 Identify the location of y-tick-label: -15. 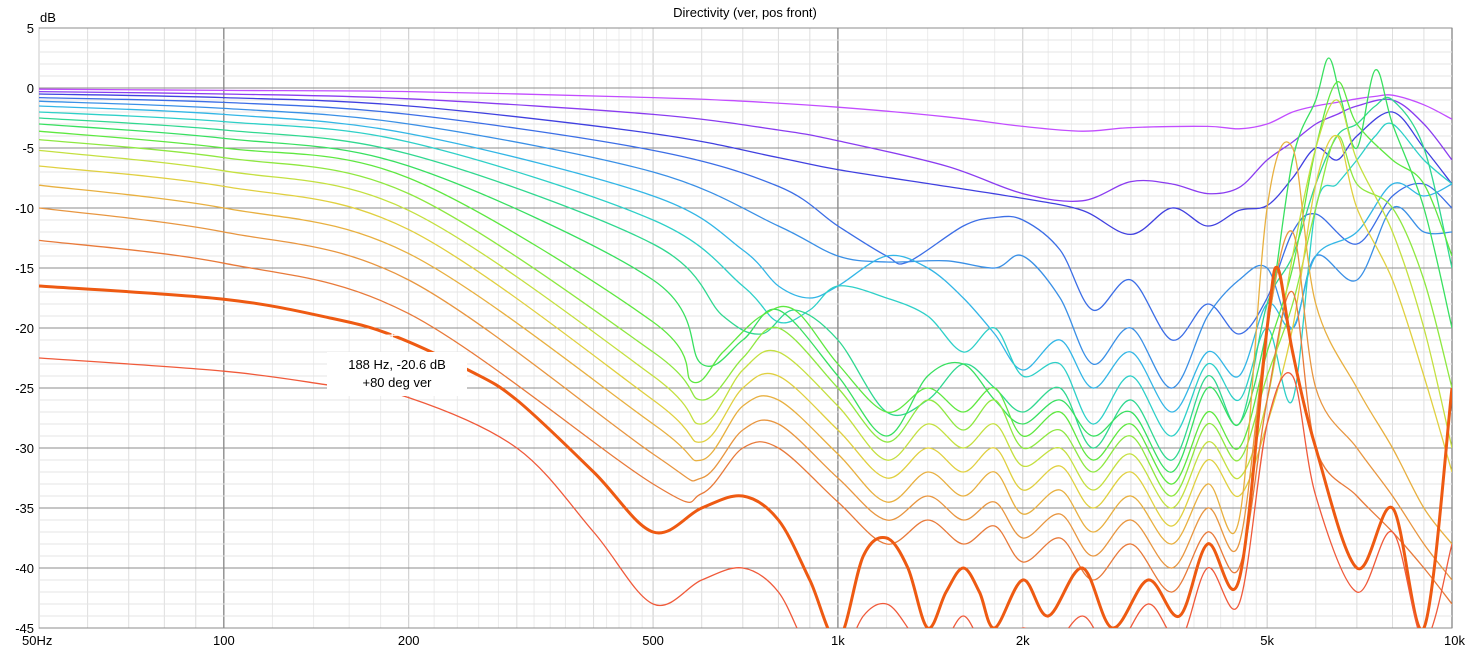
(24, 268).